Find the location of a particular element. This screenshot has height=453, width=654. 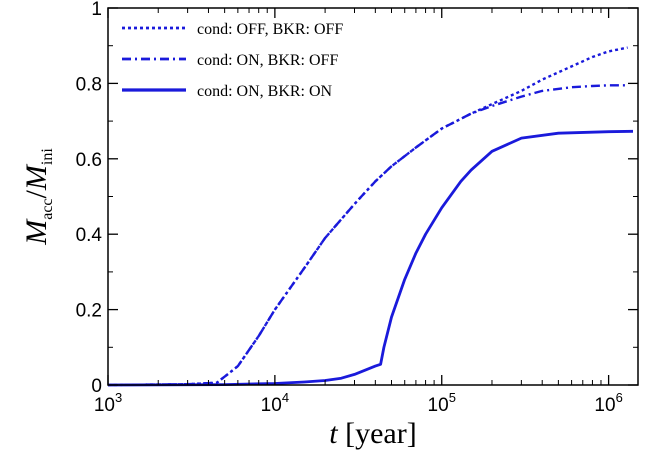

y-axis-label-group: Macc/Mini is located at coordinates (38, 197).